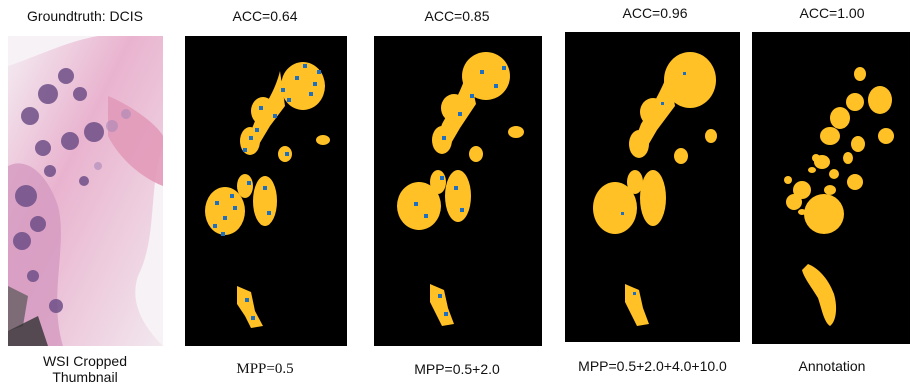 The image size is (915, 388). I want to click on wsi-thumbnail, so click(85, 191).